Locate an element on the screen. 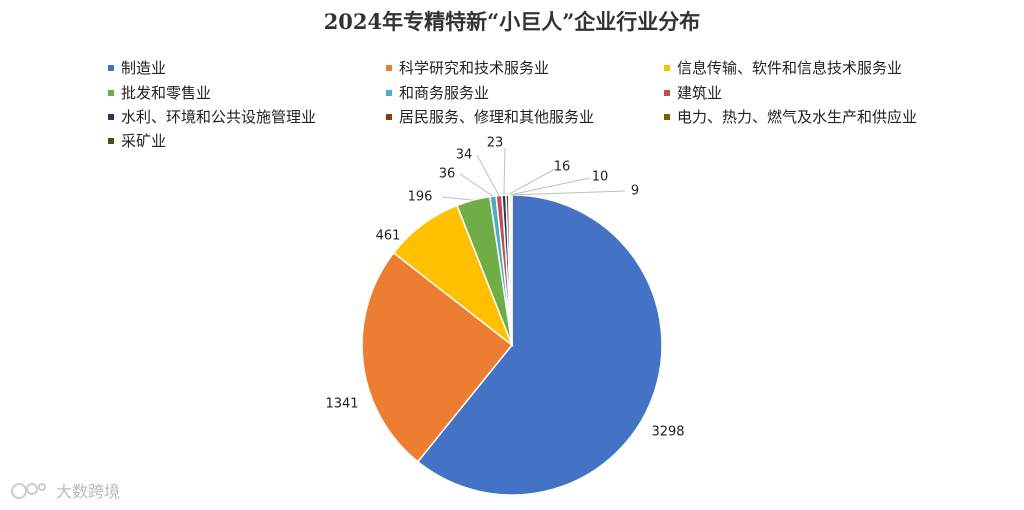  watermark-text: 大数跨境 is located at coordinates (88, 491).